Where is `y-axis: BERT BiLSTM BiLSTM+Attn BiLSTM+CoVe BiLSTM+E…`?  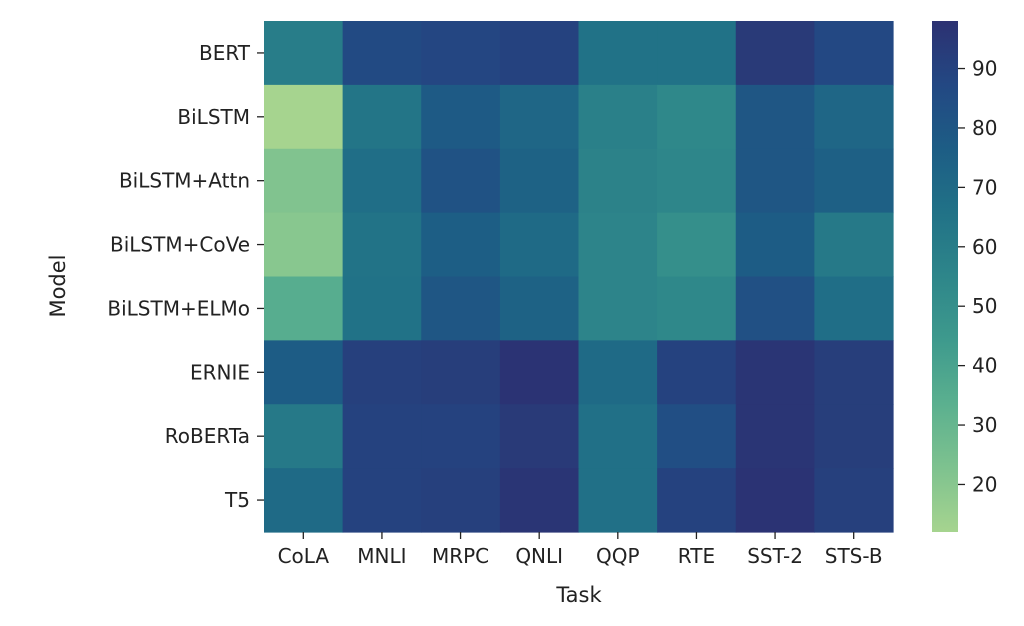
y-axis: BERT BiLSTM BiLSTM+Attn BiLSTM+CoVe BiLSTM+E… is located at coordinates (185, 276).